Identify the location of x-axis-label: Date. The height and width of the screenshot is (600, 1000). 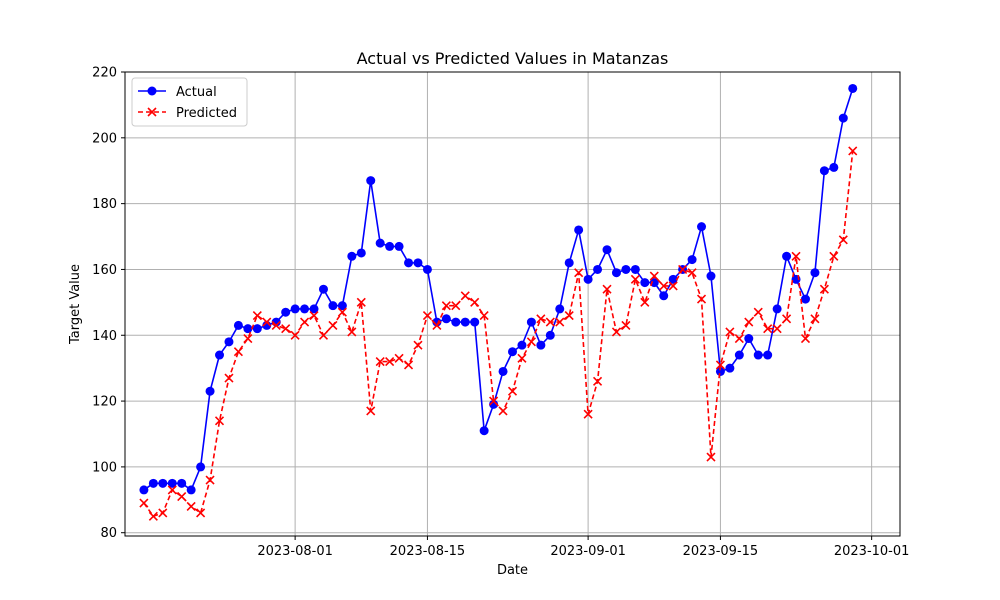
(512, 570).